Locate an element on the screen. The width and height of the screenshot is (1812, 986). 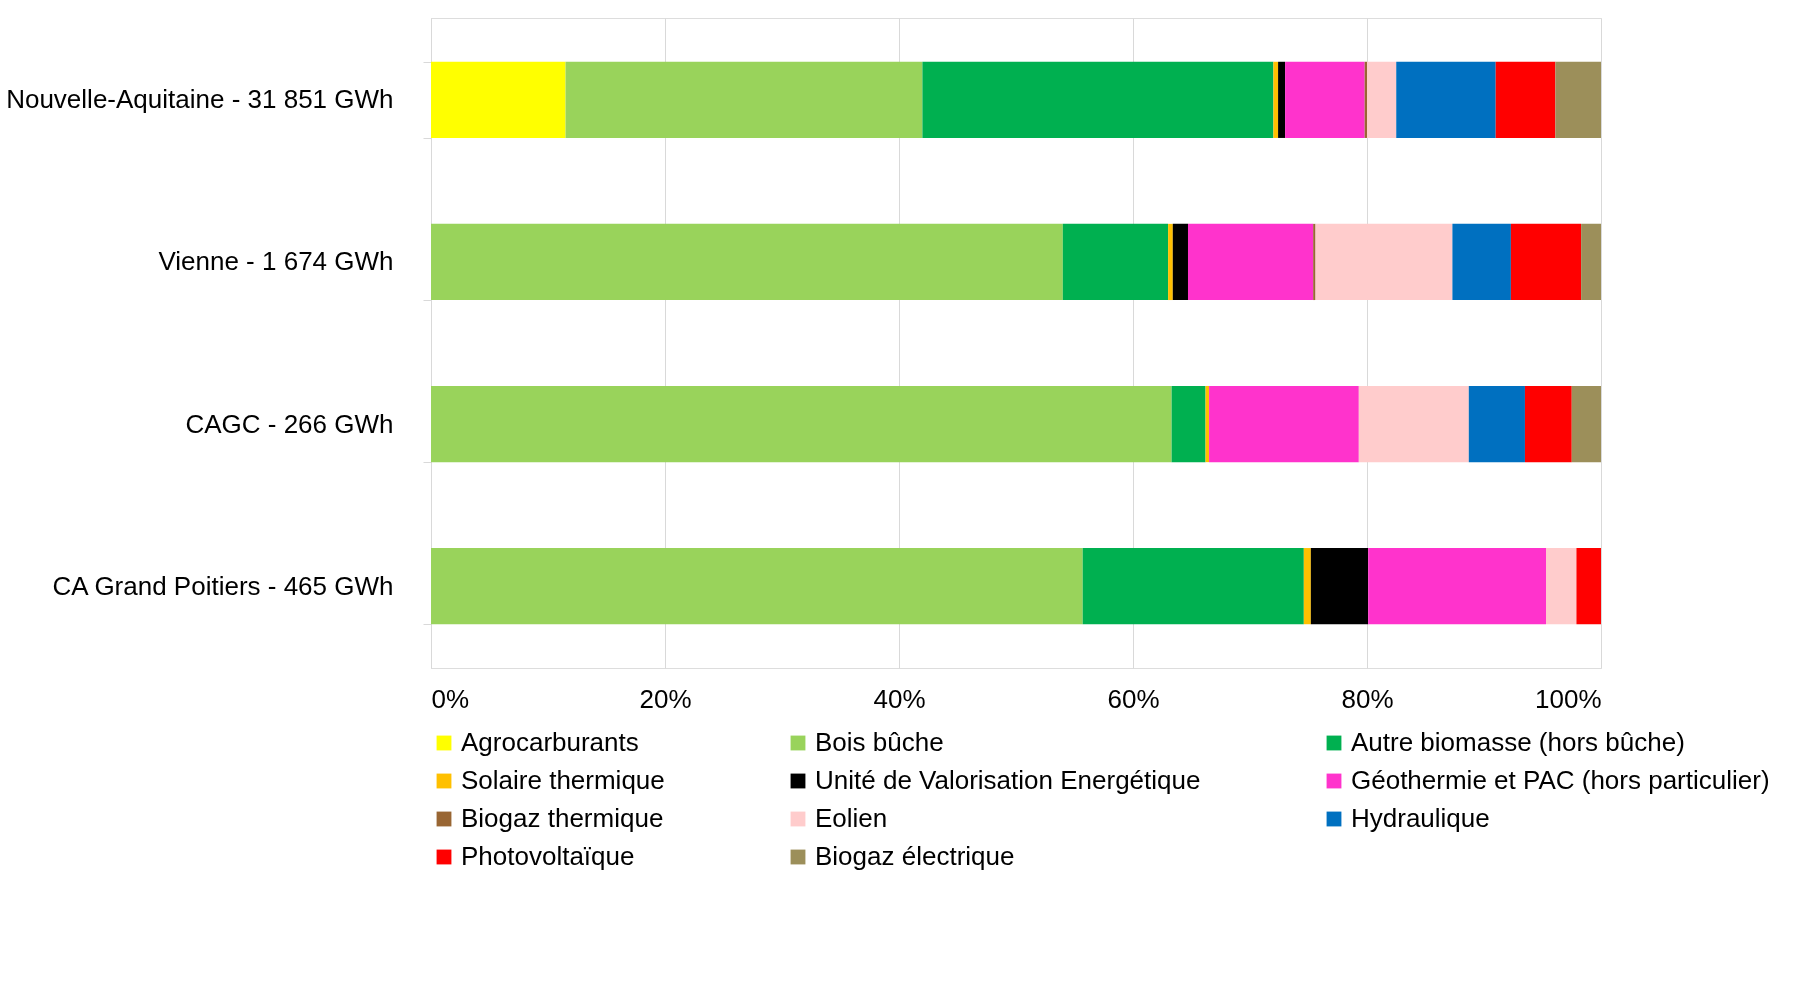
x-tick-label: 60% is located at coordinates (1133, 698).